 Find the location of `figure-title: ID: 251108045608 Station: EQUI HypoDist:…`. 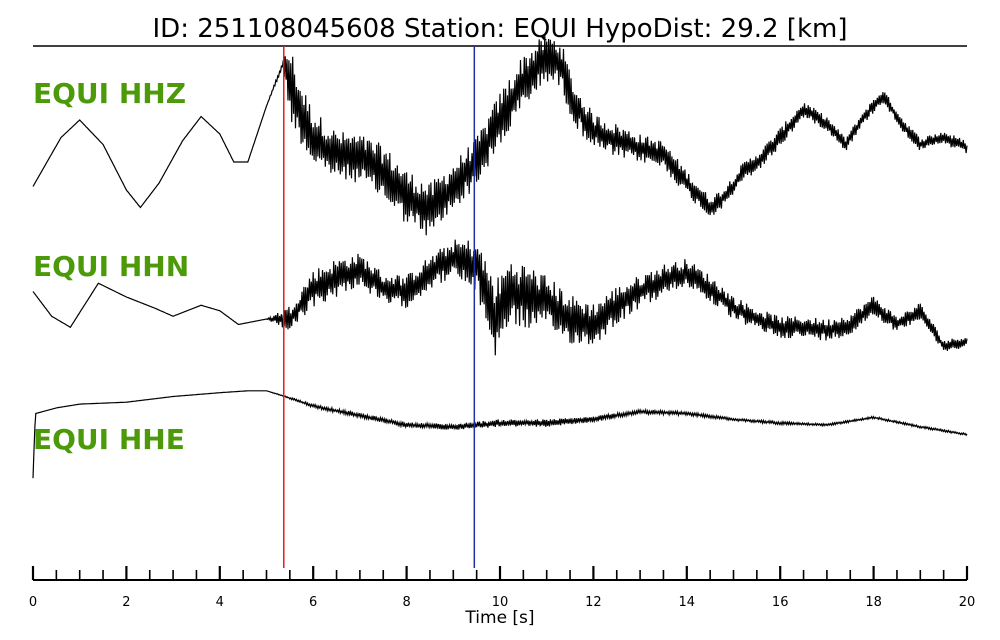

figure-title: ID: 251108045608 Station: EQUI HypoDist:… is located at coordinates (500, 29).